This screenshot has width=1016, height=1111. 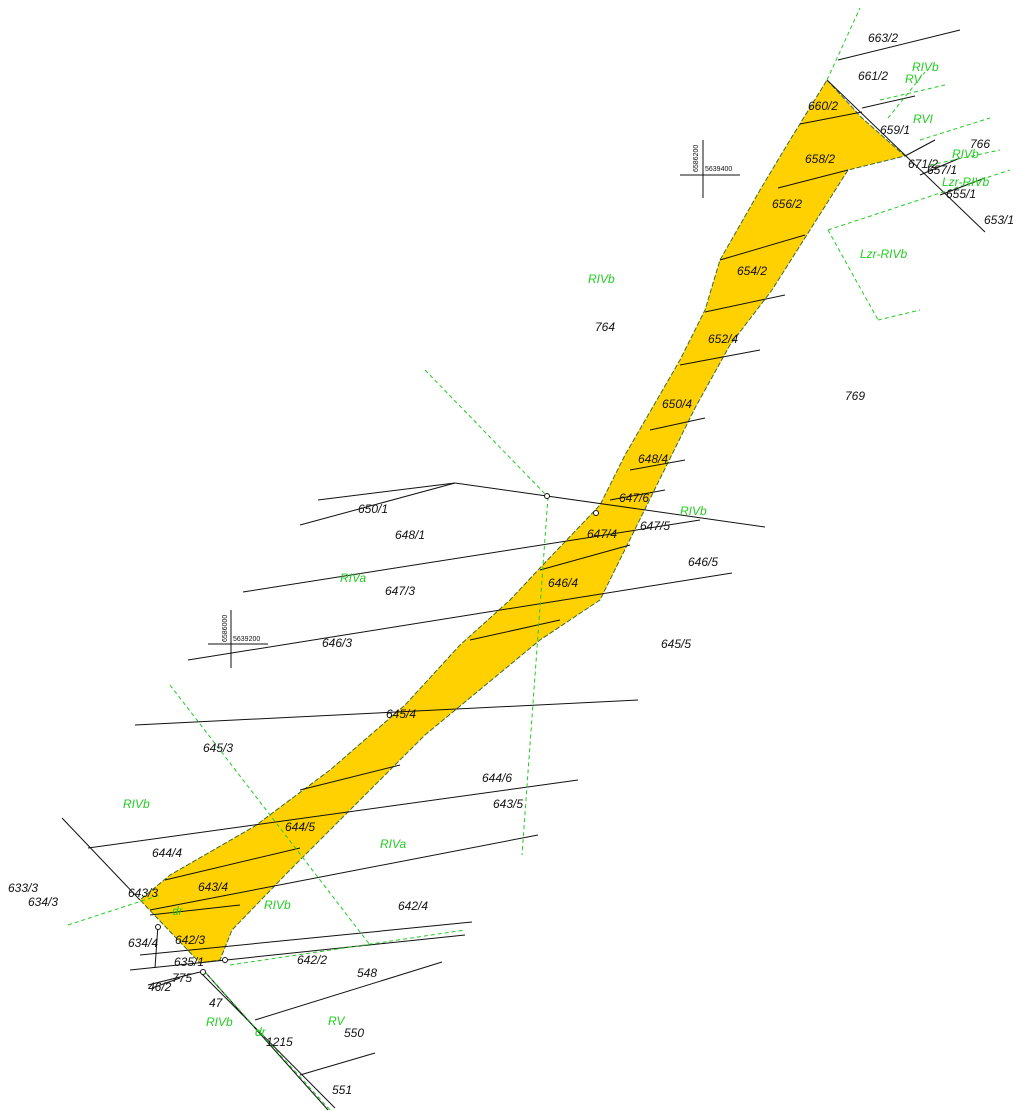 I want to click on parcel-label: 647/3, so click(x=400, y=591).